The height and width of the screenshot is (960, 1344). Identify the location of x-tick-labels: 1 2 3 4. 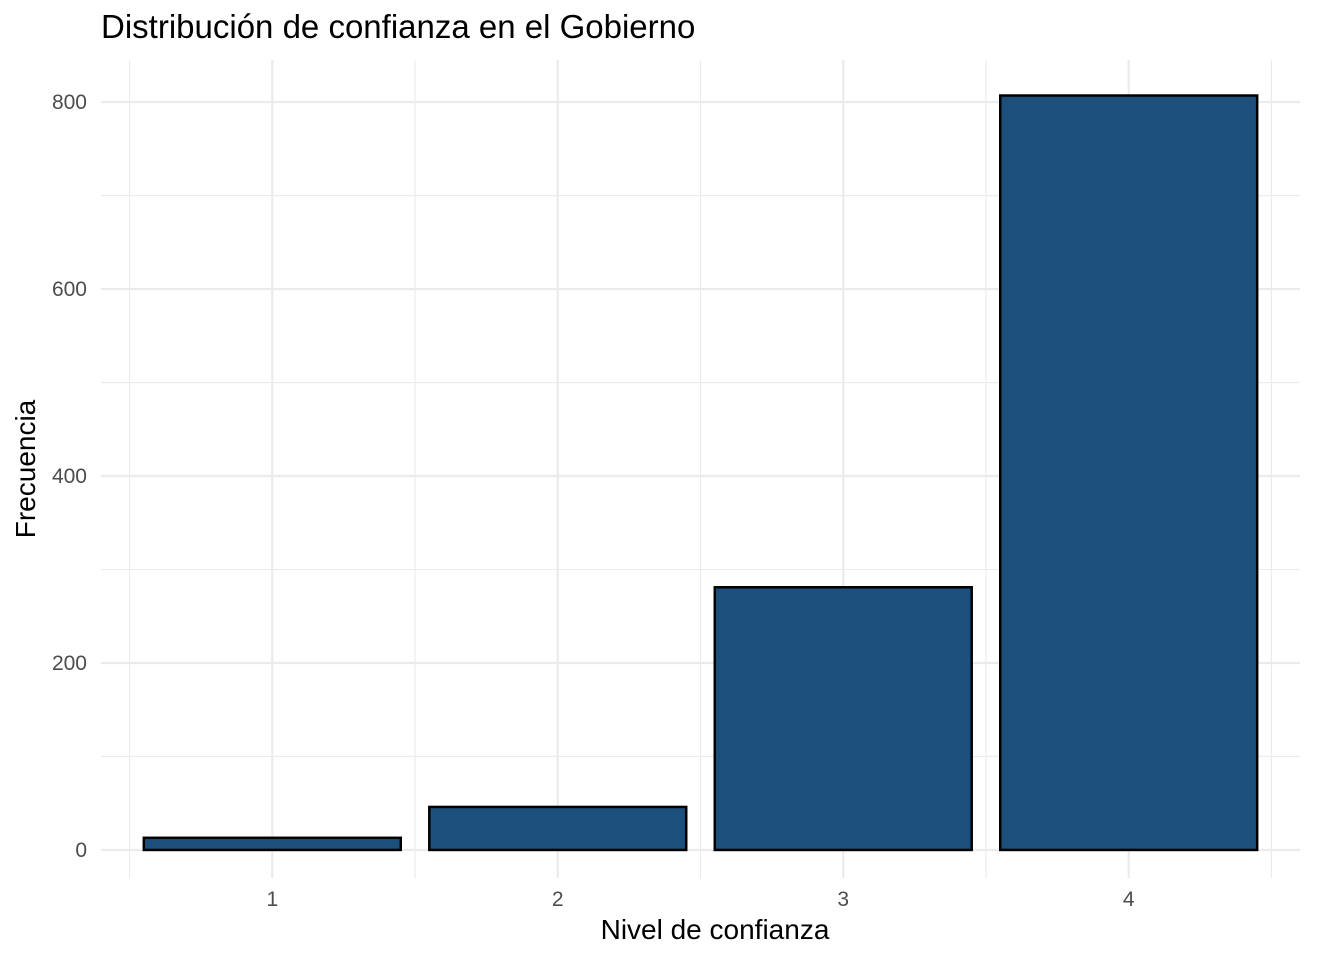
(700, 899).